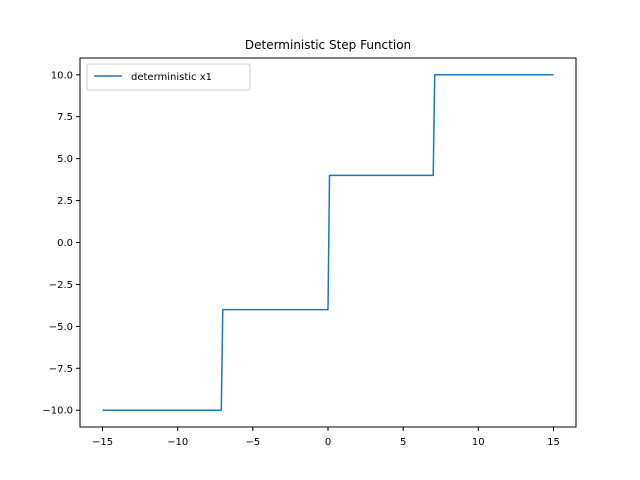 Image resolution: width=640 pixels, height=480 pixels. I want to click on y-tick-label: 5.0, so click(65, 159).